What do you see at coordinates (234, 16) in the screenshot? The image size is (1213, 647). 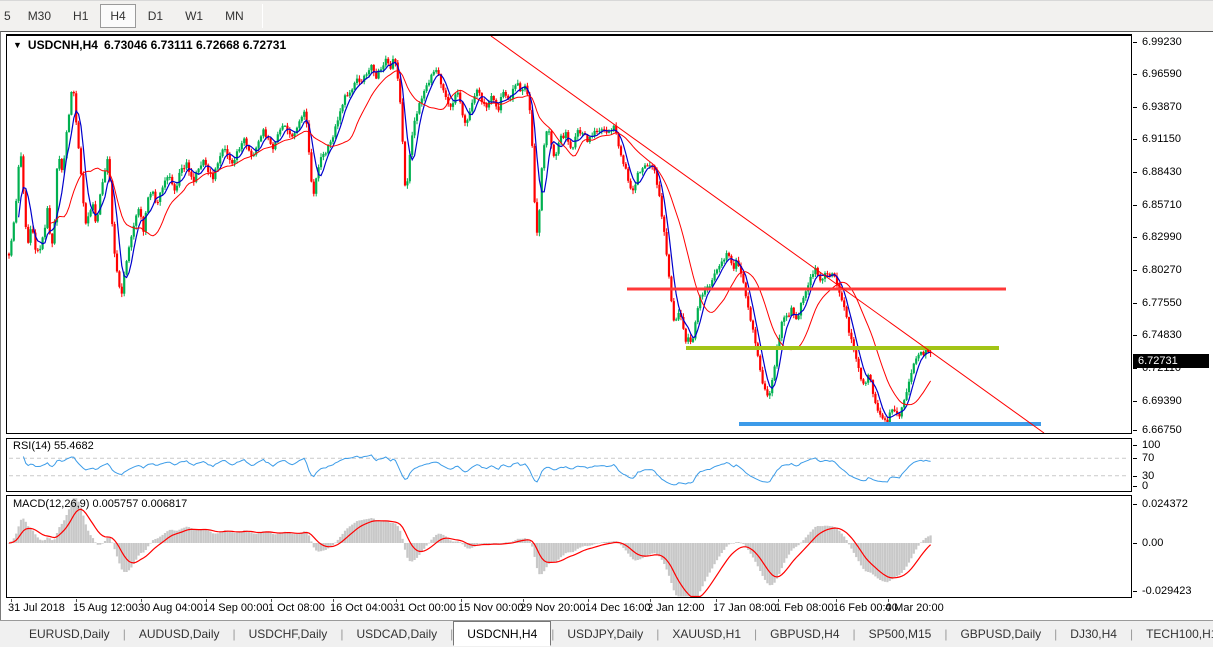 I see `timeframe-button-mn: MN` at bounding box center [234, 16].